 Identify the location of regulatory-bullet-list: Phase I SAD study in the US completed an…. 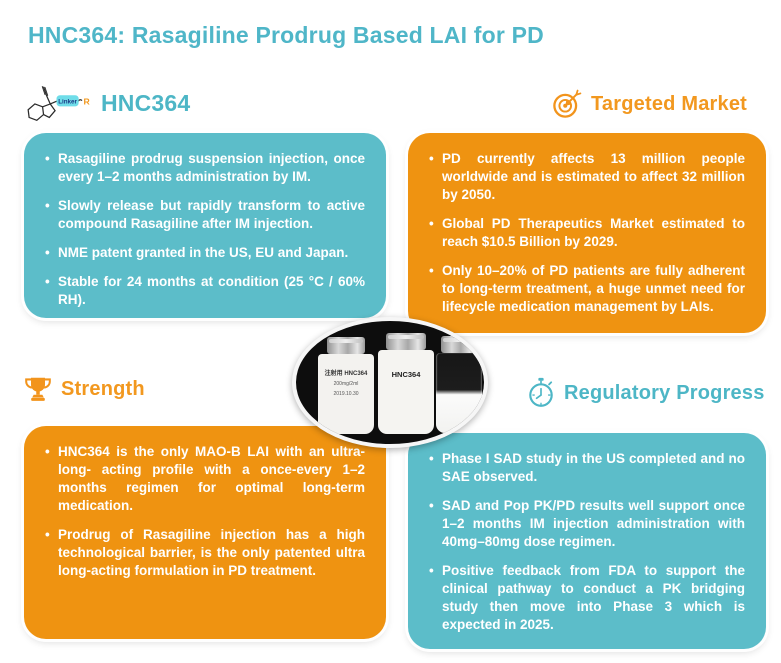
(587, 542).